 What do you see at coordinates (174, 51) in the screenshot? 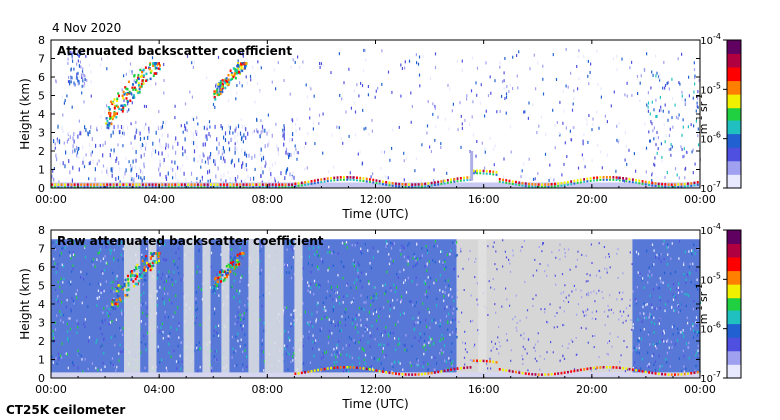
I see `panel-title: Attenuated backscatter coefficient` at bounding box center [174, 51].